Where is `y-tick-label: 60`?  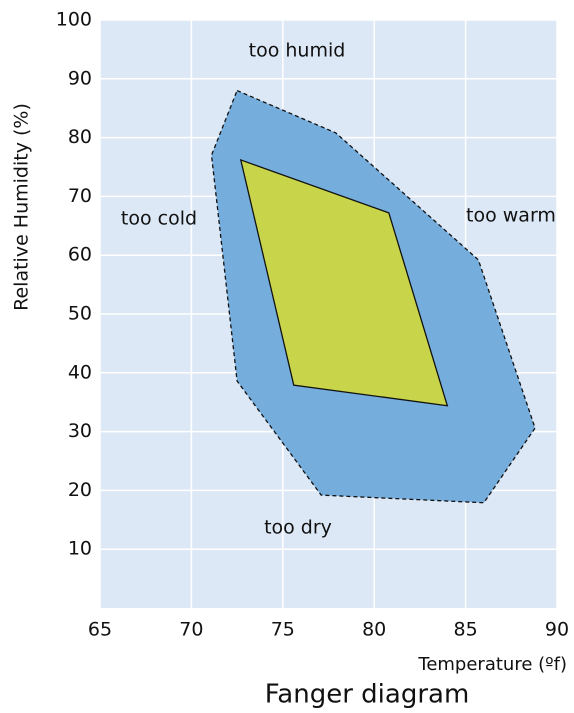
y-tick-label: 60 is located at coordinates (80, 255).